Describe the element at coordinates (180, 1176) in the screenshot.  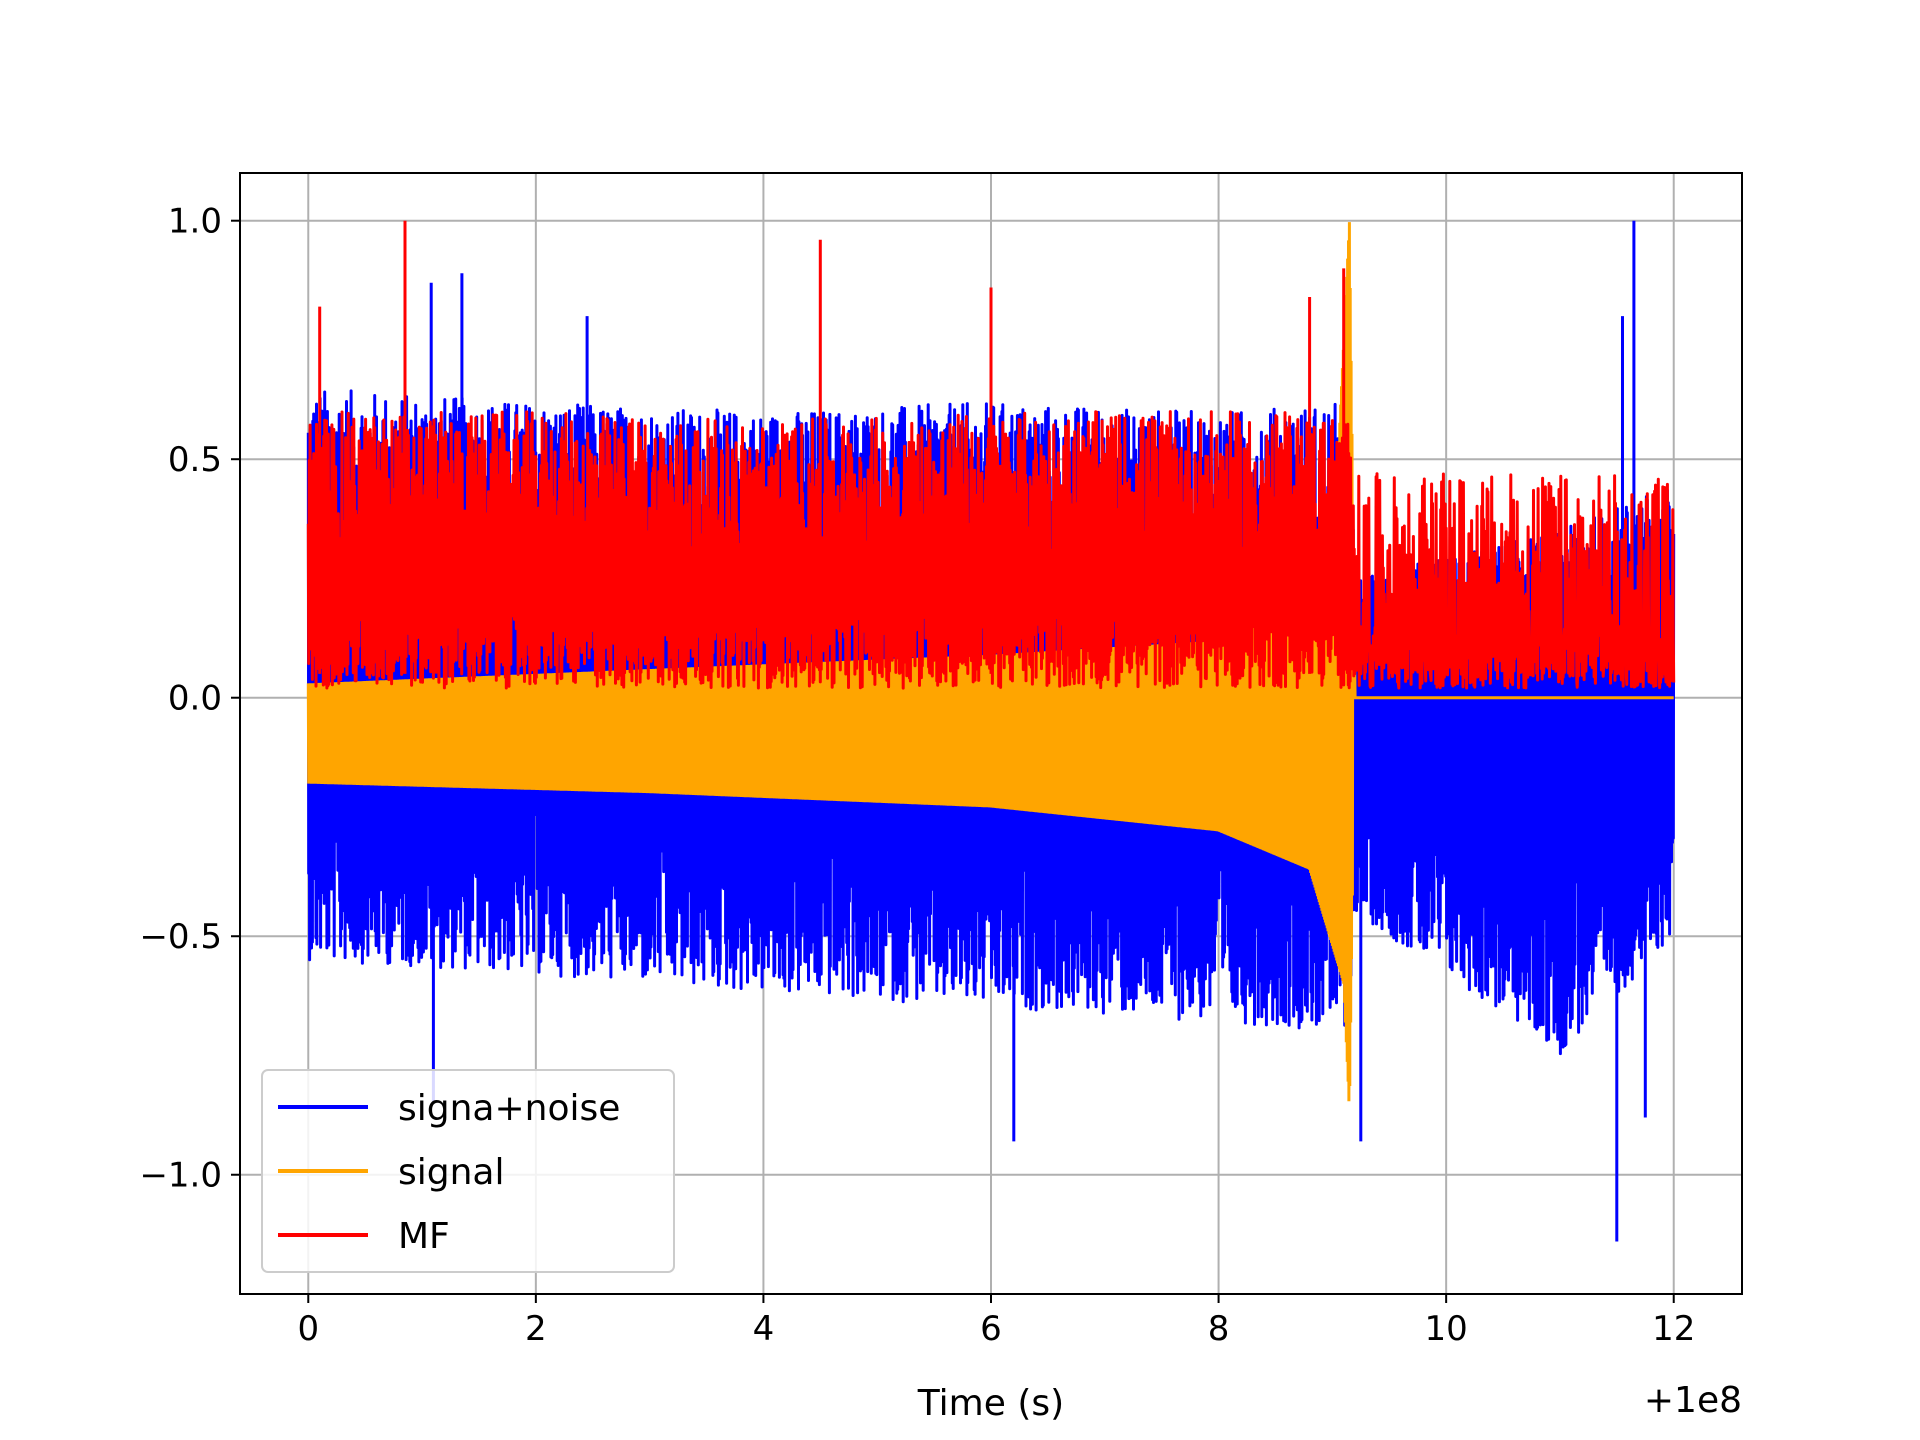
I see `y-tick-label: −1.0` at that location.